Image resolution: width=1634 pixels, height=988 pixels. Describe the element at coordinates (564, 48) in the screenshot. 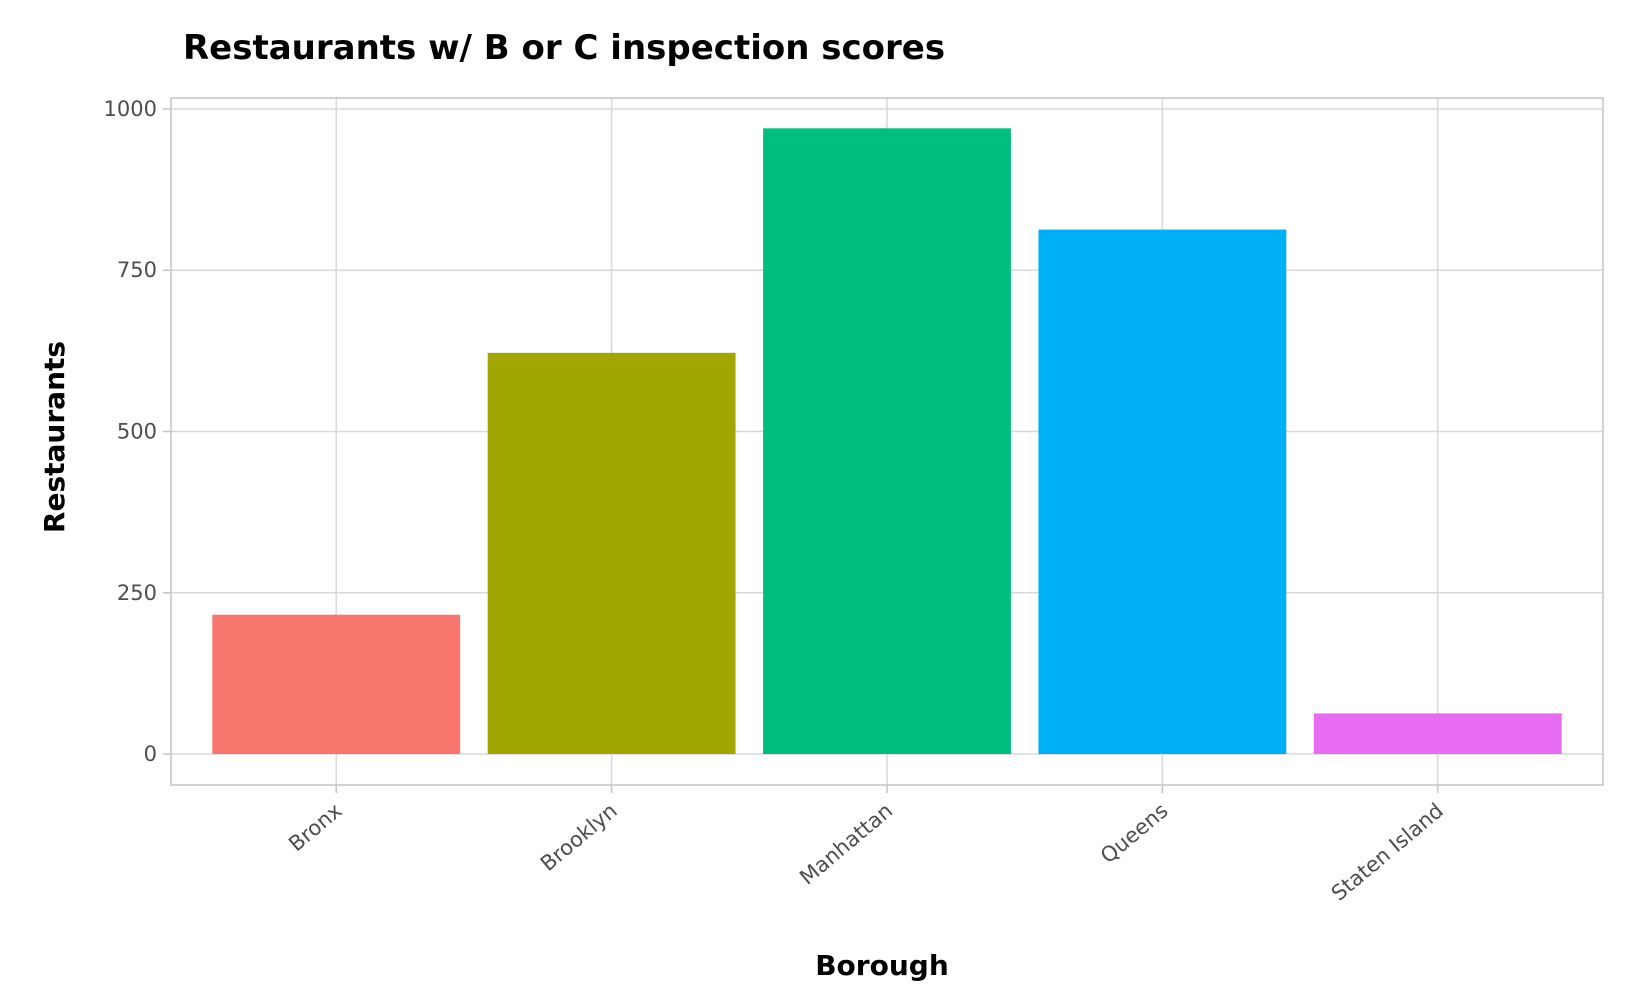

I see `chart-title: Restaurants w/ B or C inspection scores` at that location.